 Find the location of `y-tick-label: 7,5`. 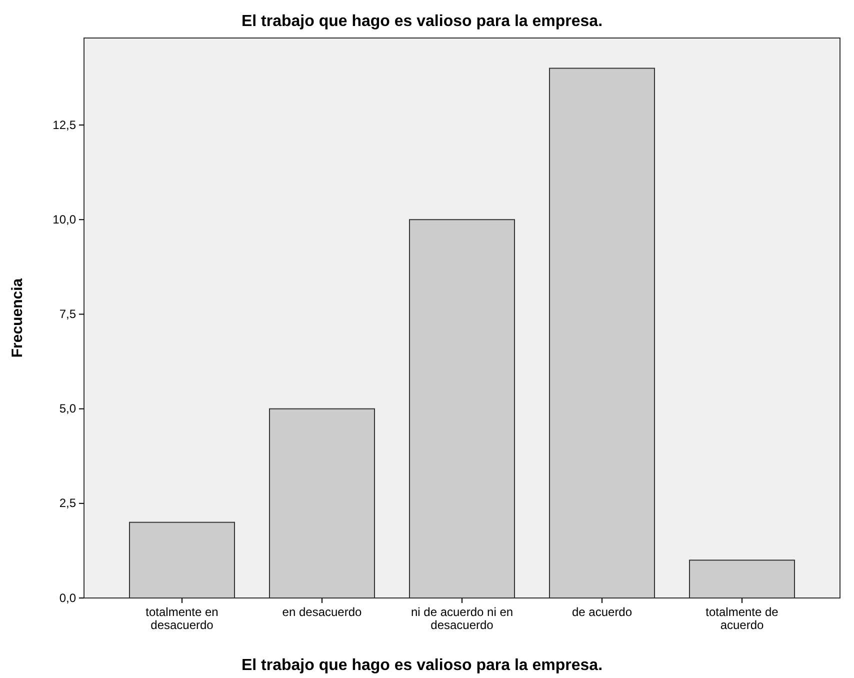

y-tick-label: 7,5 is located at coordinates (67, 314).